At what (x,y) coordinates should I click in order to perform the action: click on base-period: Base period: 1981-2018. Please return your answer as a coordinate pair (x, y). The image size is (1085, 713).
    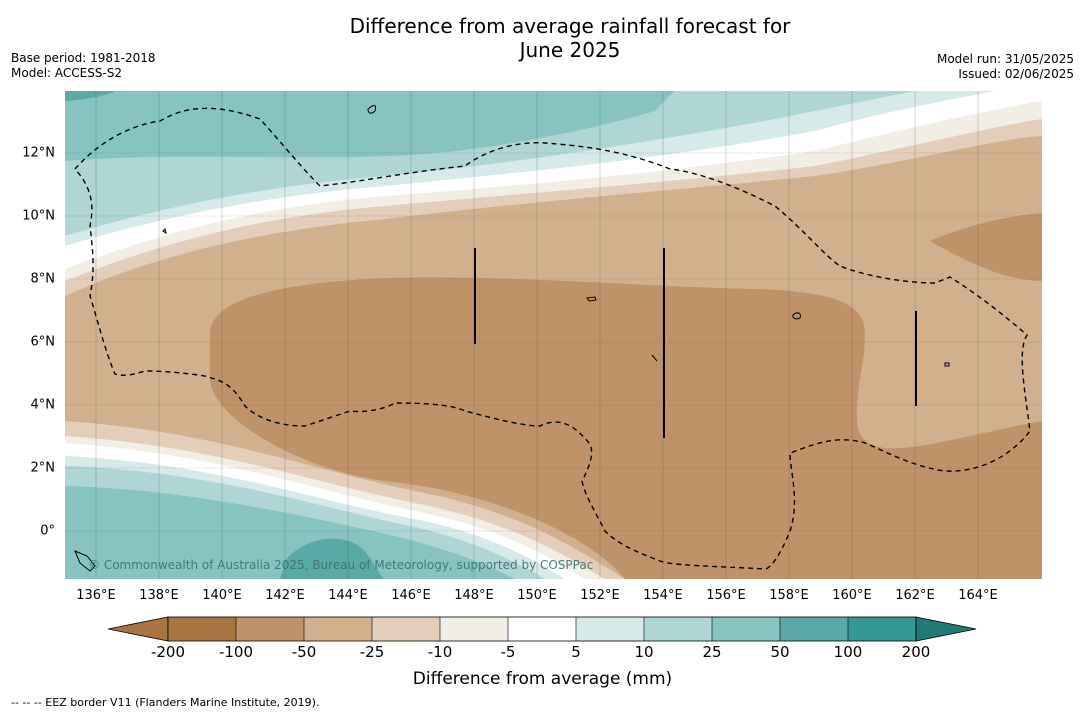
    Looking at the image, I should click on (83, 58).